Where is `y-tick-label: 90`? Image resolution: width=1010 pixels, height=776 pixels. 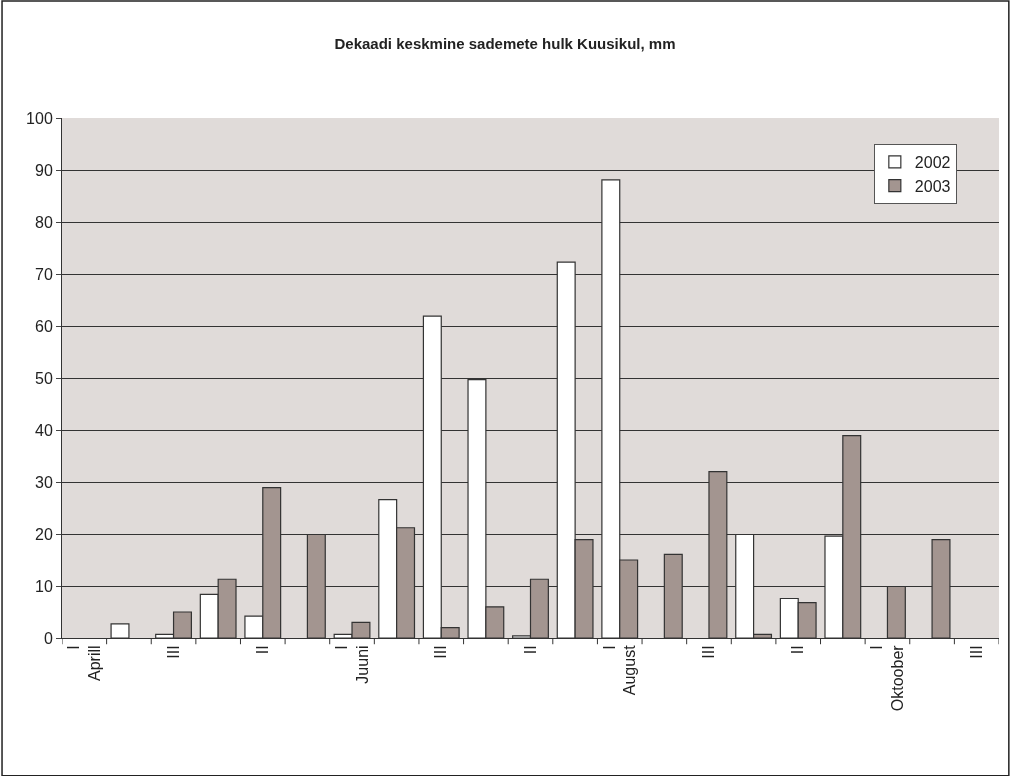
y-tick-label: 90 is located at coordinates (44, 170).